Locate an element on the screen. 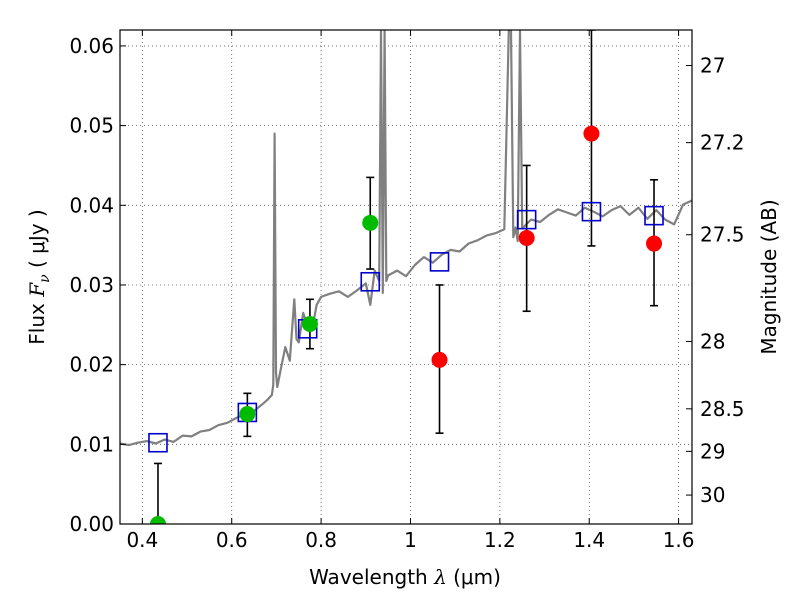 The image size is (800, 600). y2-tick-label: 28.5 is located at coordinates (722, 409).